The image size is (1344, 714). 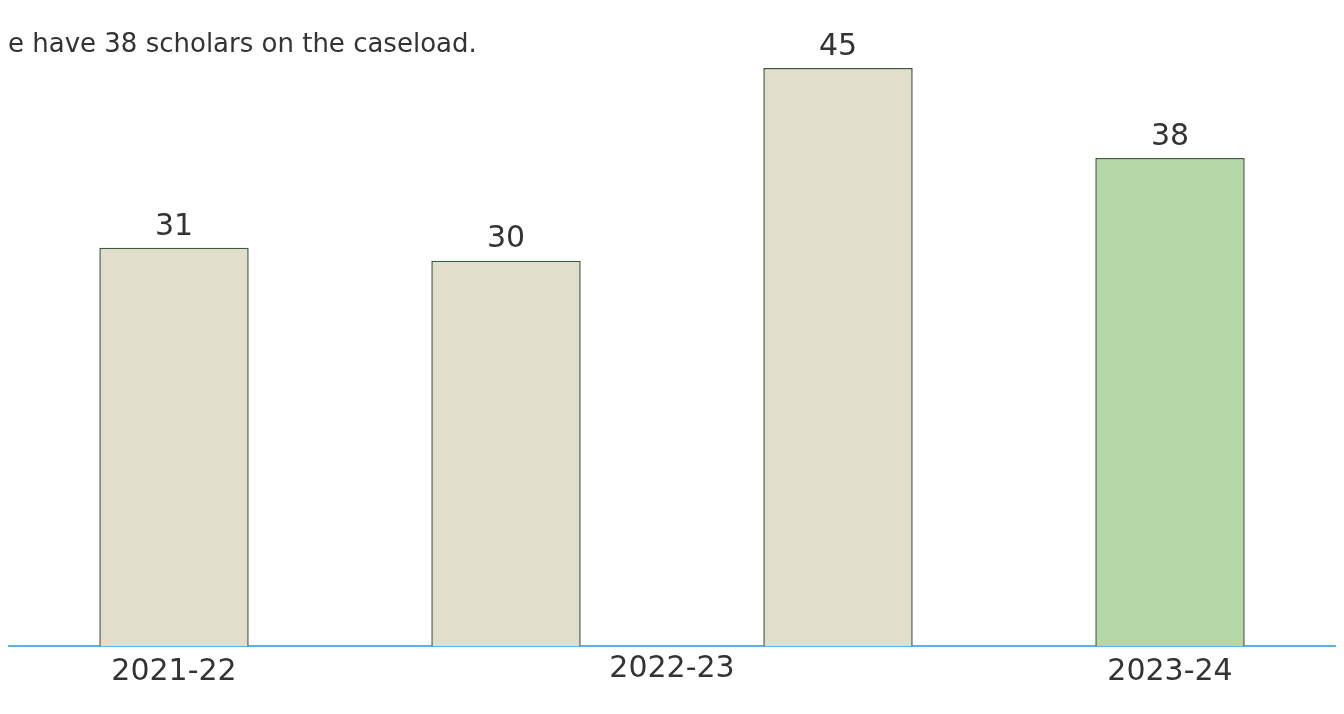 What do you see at coordinates (838, 44) in the screenshot?
I see `data-label: 45` at bounding box center [838, 44].